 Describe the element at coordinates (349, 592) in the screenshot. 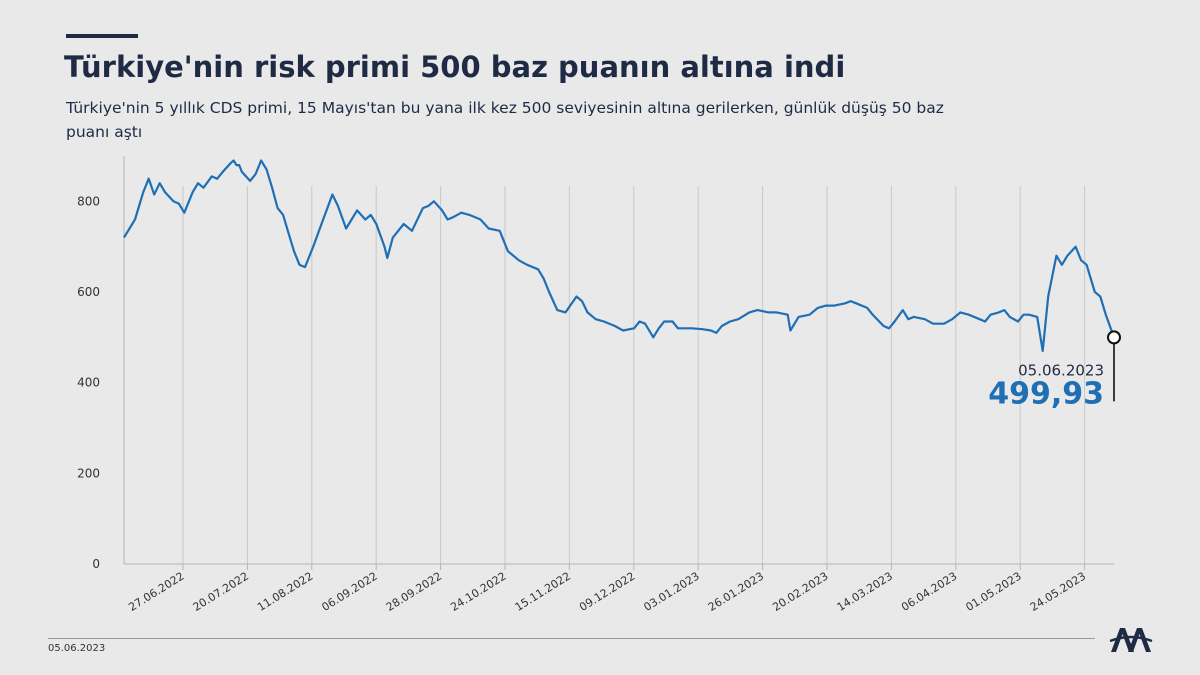

I see `x-tick-label: 06.09.2022` at that location.